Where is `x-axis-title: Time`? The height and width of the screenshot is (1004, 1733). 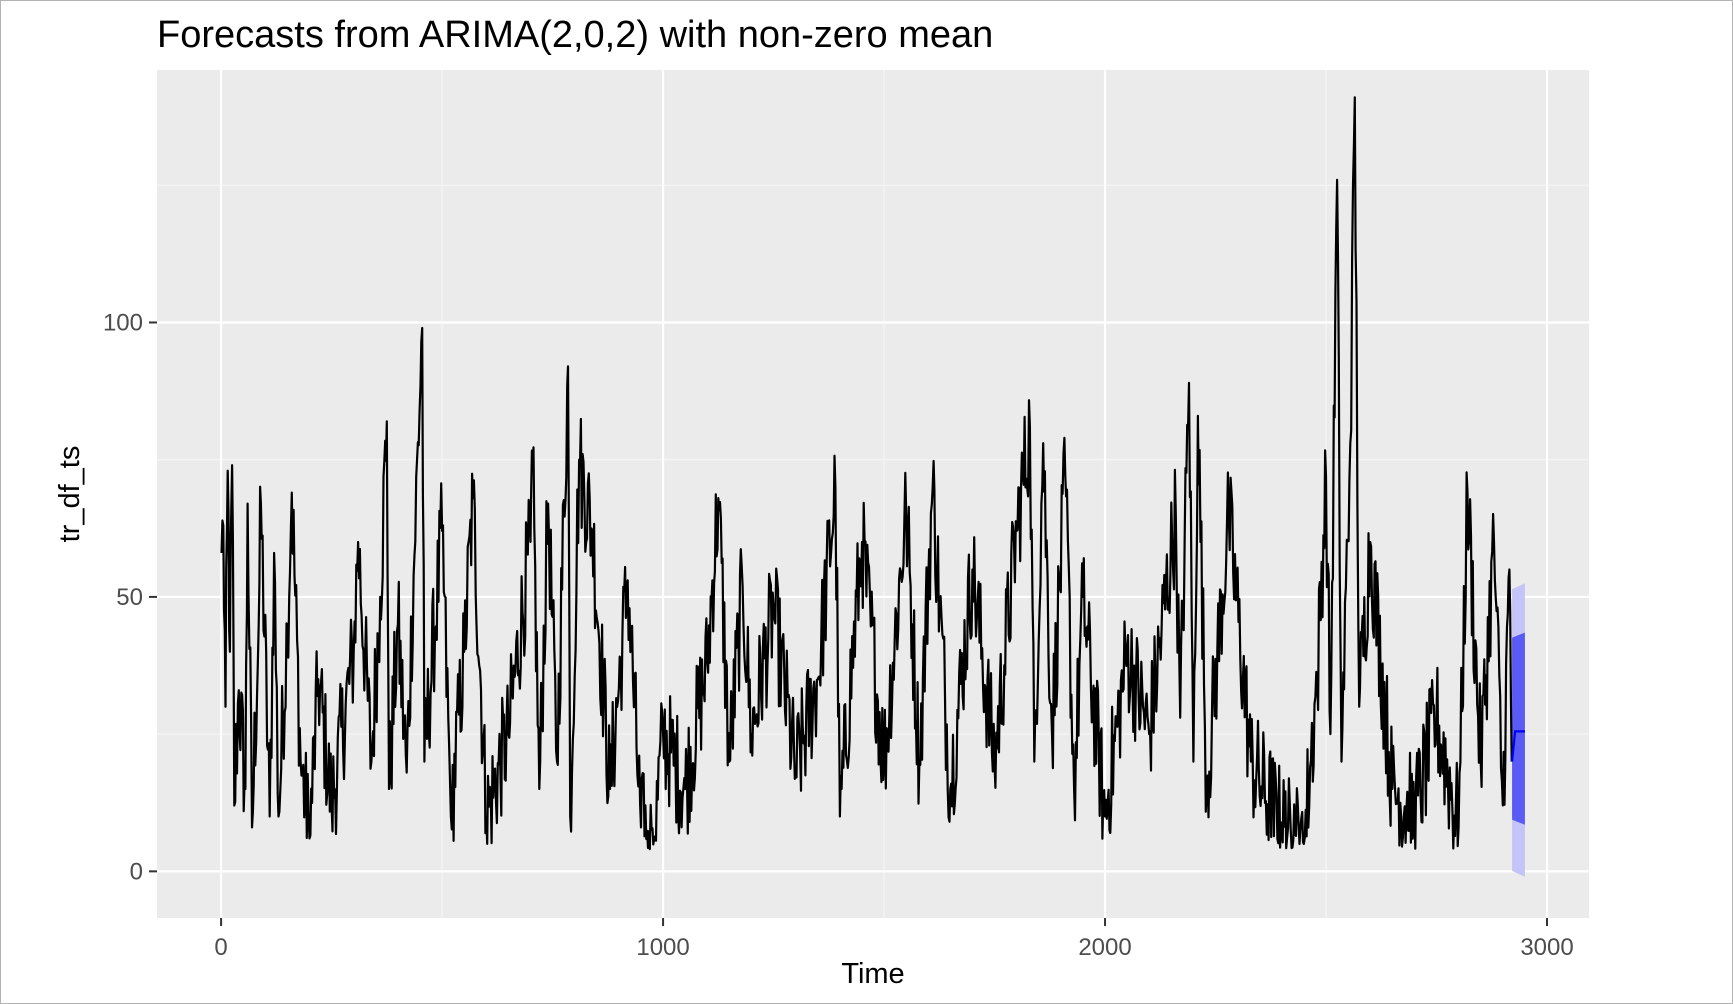 x-axis-title: Time is located at coordinates (872, 974).